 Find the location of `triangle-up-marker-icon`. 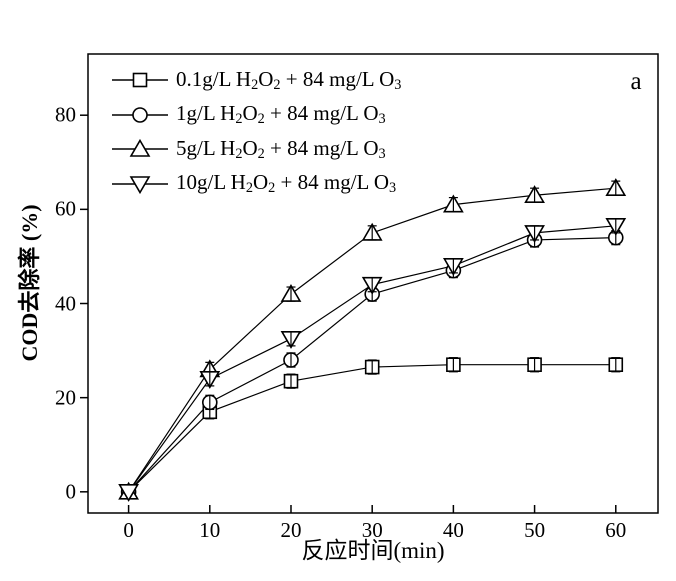

triangle-up-marker-icon is located at coordinates (140, 148).